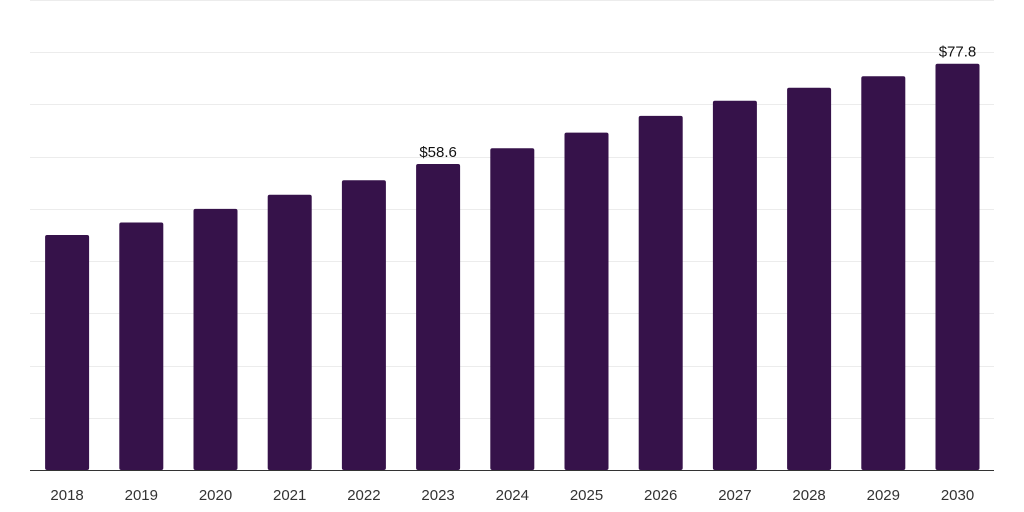 This screenshot has height=512, width=1024. What do you see at coordinates (809, 278) in the screenshot?
I see `bar-2028` at bounding box center [809, 278].